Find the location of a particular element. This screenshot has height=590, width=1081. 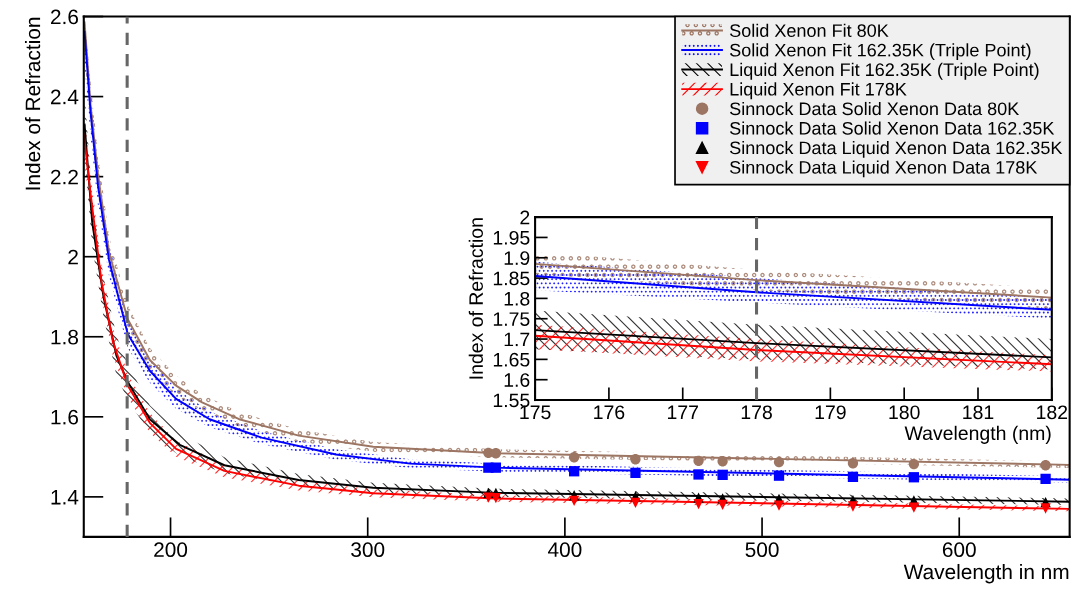

y-tick-label: 1.4 is located at coordinates (65, 497).